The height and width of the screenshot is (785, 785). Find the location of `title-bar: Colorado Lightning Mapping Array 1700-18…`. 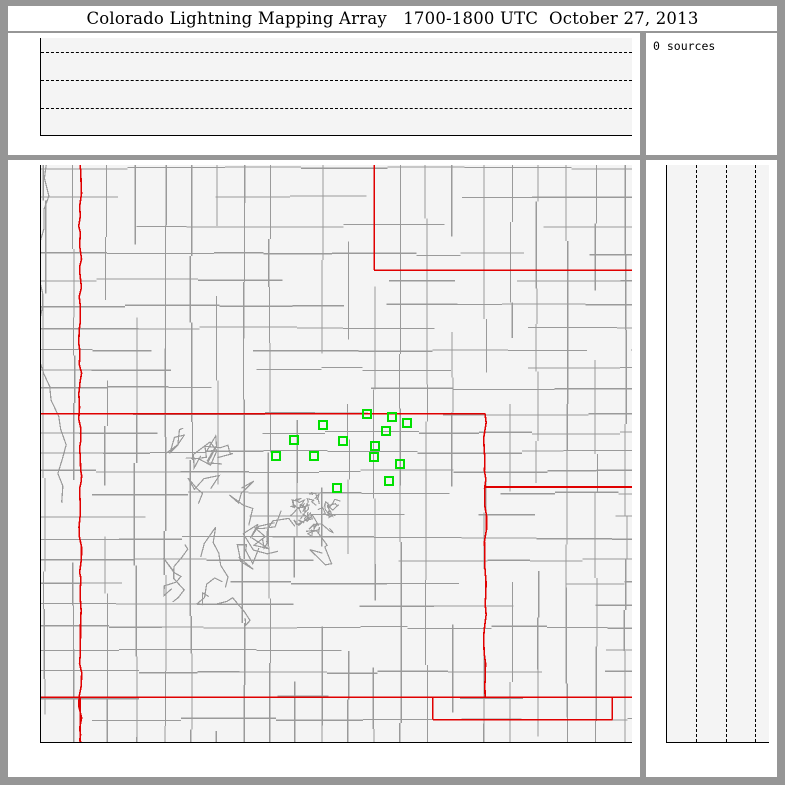

title-bar: Colorado Lightning Mapping Array 1700-18… is located at coordinates (392, 18).